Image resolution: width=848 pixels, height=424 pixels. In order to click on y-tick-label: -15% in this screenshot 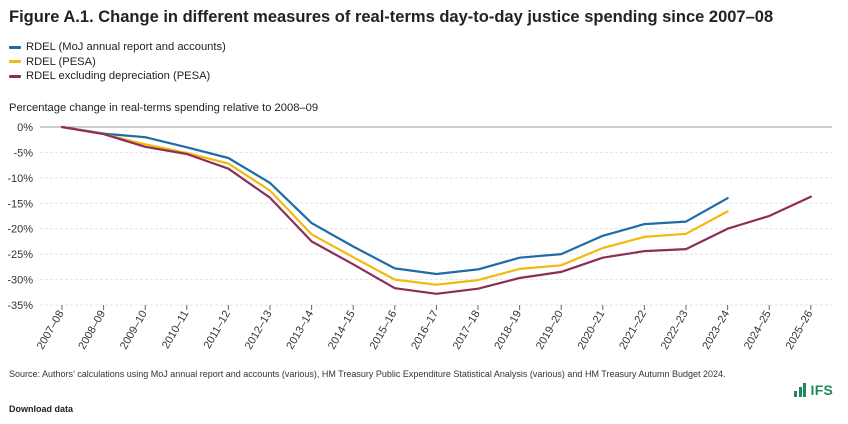, I will do `click(20, 204)`.